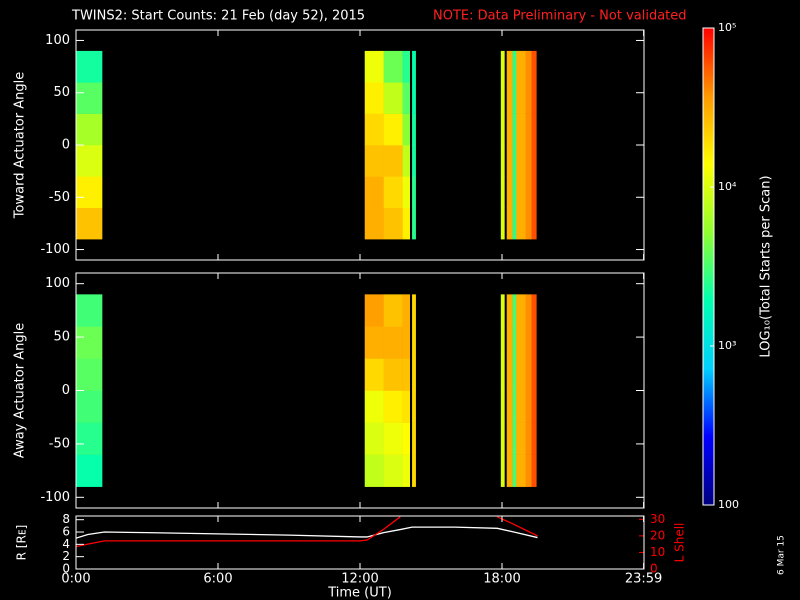  What do you see at coordinates (66, 556) in the screenshot?
I see `y-tick-label: 2` at bounding box center [66, 556].